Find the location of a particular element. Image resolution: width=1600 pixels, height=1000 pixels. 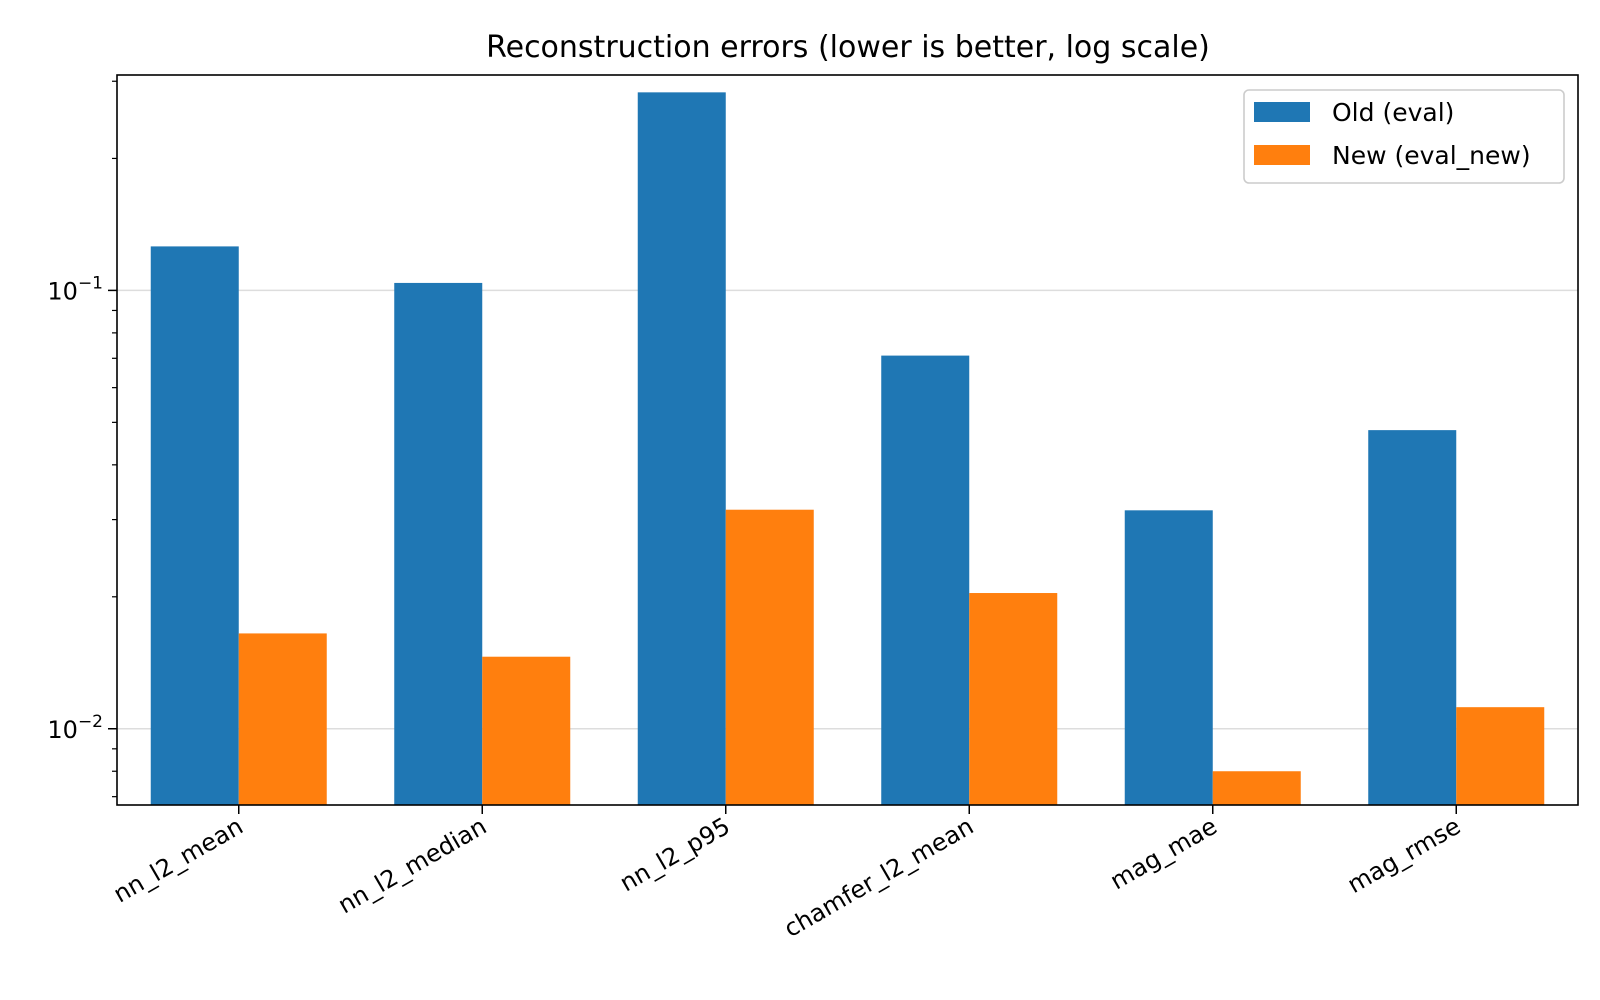

legend-box is located at coordinates (1404, 136).